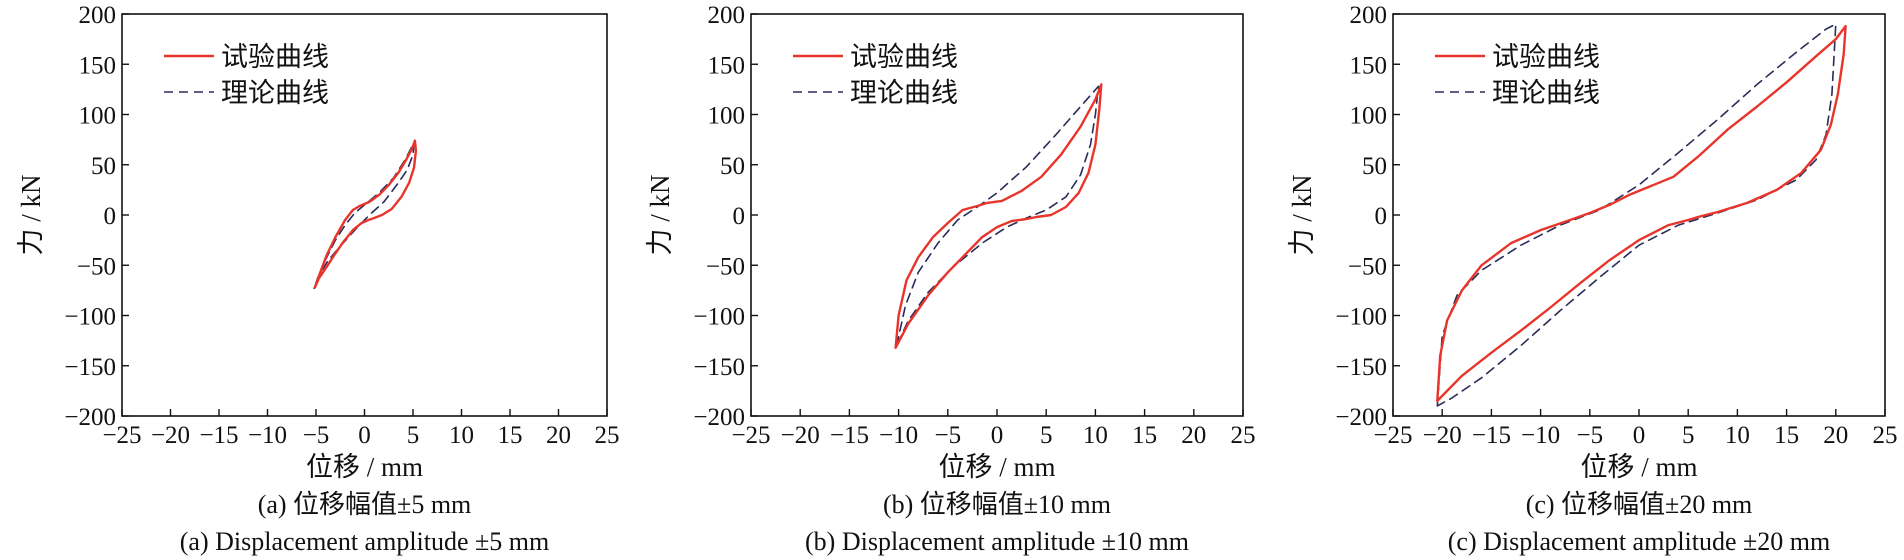 The height and width of the screenshot is (560, 1904). What do you see at coordinates (997, 541) in the screenshot?
I see `caption-en: (b) Displacement amplitude ±10 mm` at bounding box center [997, 541].